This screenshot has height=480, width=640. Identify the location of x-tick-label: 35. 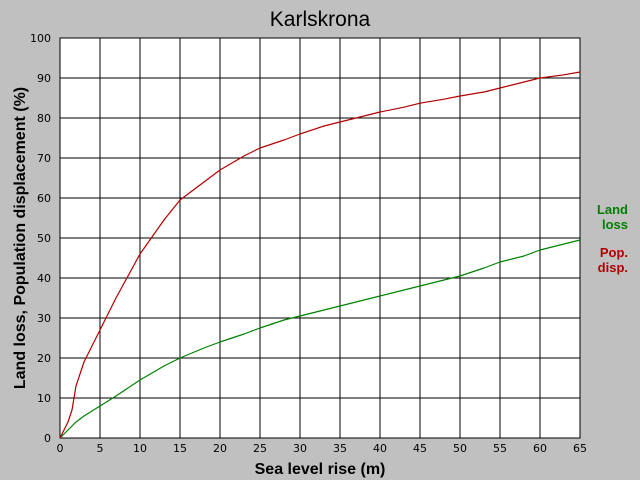
(340, 448).